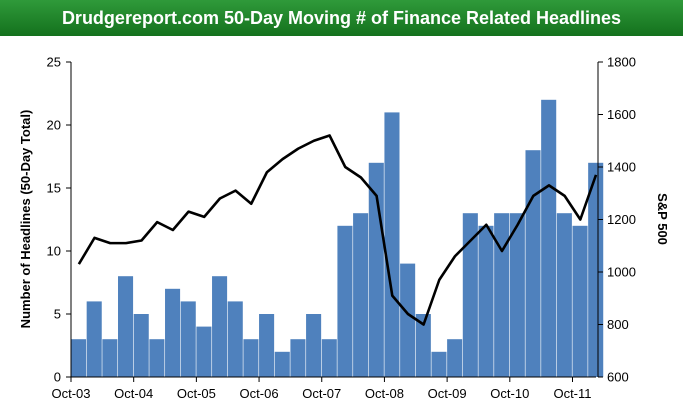 The height and width of the screenshot is (411, 683). I want to click on y-right-tick-label: 1200, so click(621, 219).